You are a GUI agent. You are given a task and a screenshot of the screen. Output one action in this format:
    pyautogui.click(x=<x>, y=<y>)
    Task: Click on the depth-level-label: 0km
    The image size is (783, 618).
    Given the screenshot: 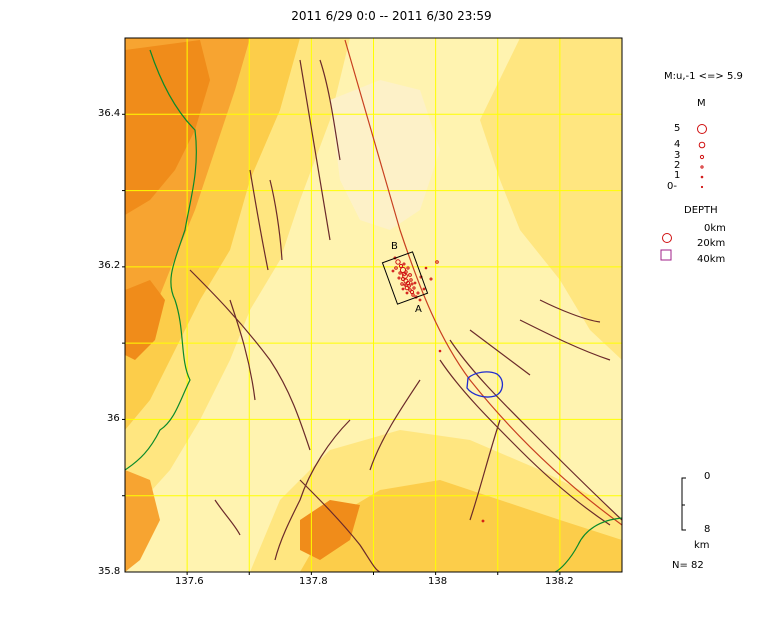 What is the action you would take?
    pyautogui.click(x=715, y=228)
    